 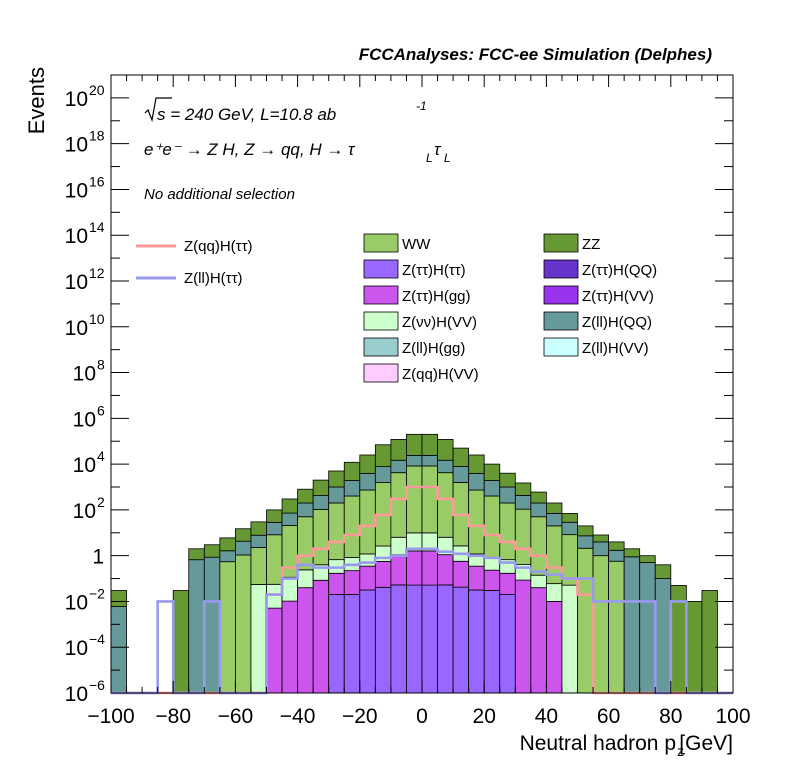 I want to click on process-text: e⁺e⁻ → Z H, Z → qq, H → τ, so click(x=250, y=149).